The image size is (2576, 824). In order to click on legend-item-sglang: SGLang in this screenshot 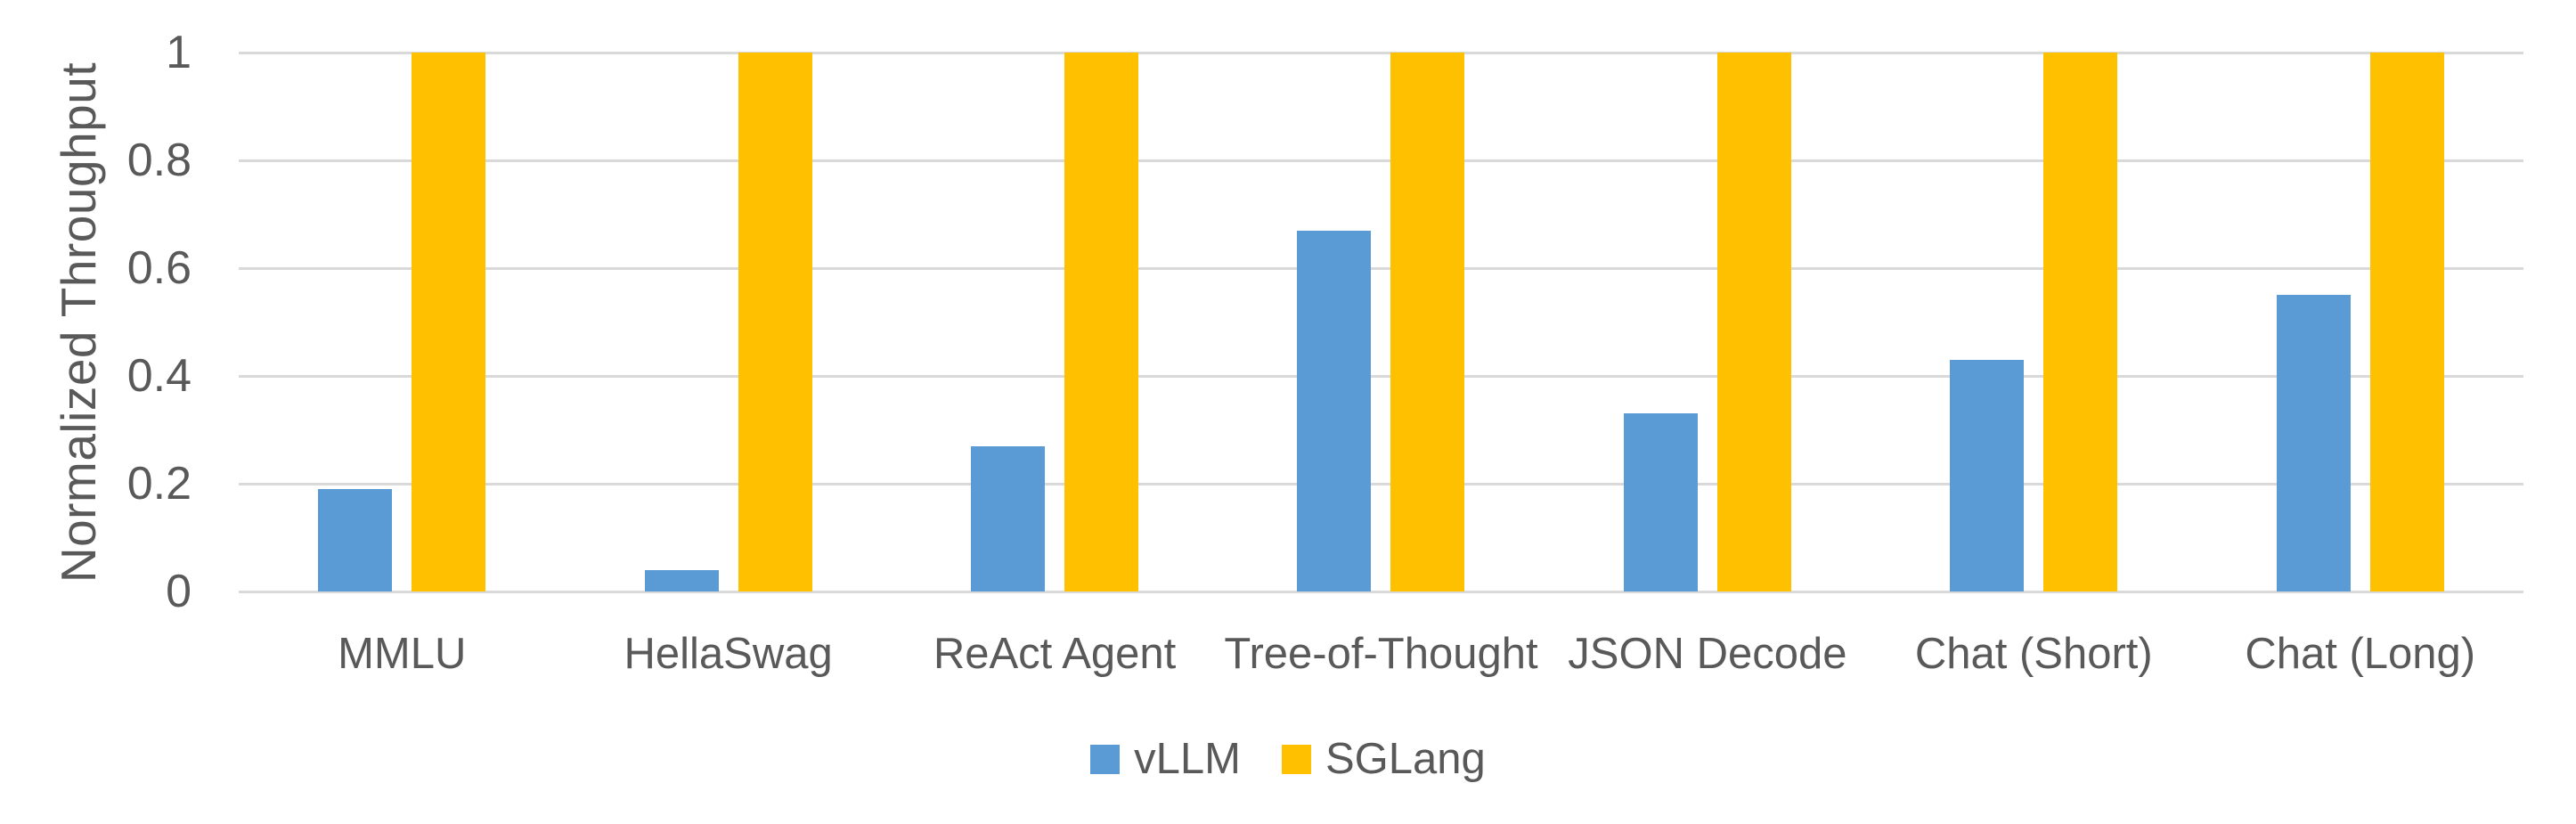, I will do `click(1384, 759)`.